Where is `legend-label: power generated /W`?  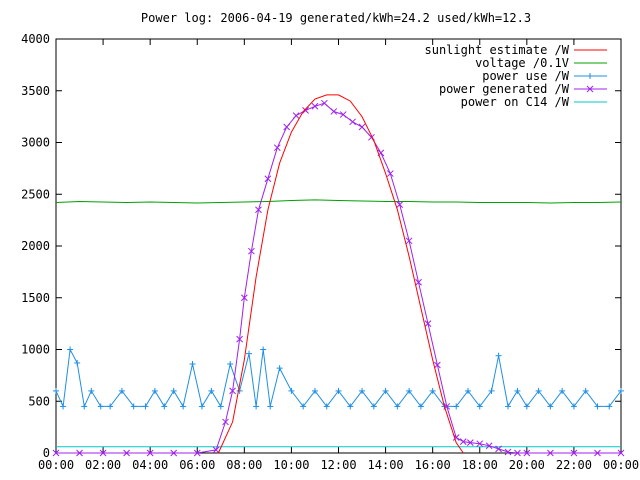 legend-label: power generated /W is located at coordinates (504, 89).